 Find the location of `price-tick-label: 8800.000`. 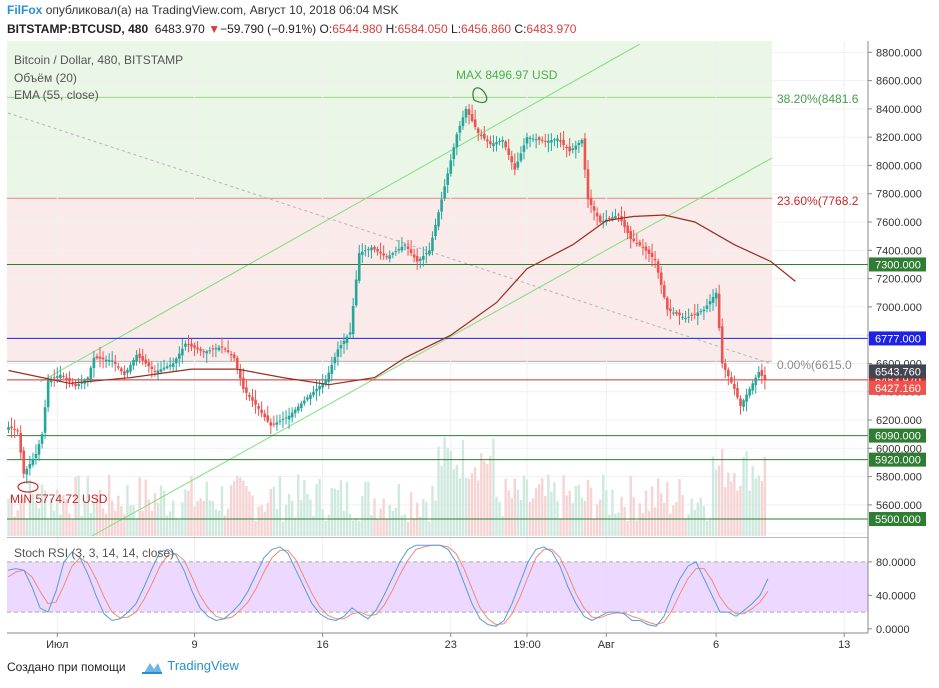

price-tick-label: 8800.000 is located at coordinates (899, 53).